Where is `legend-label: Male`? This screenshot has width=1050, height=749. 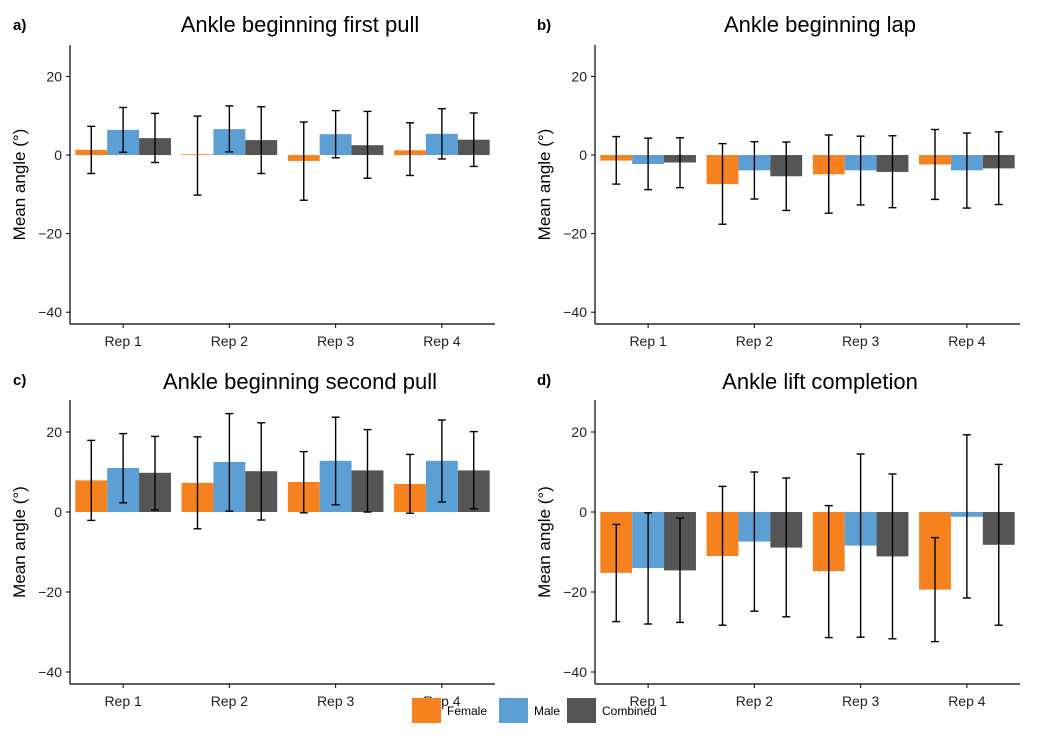 legend-label: Male is located at coordinates (547, 711).